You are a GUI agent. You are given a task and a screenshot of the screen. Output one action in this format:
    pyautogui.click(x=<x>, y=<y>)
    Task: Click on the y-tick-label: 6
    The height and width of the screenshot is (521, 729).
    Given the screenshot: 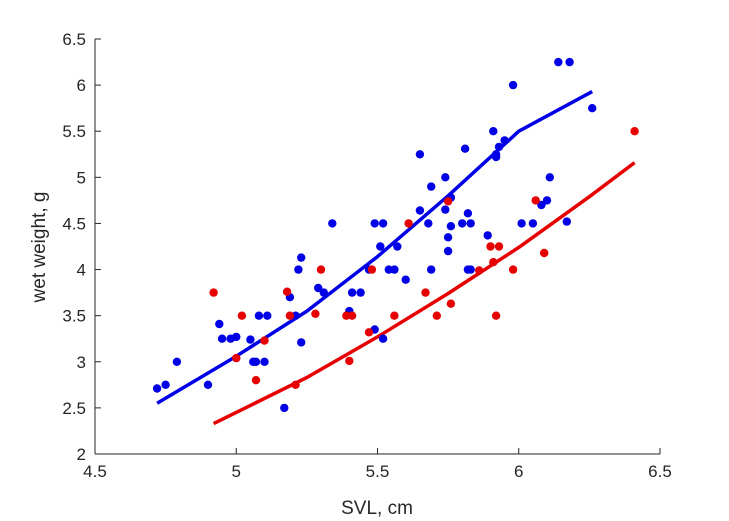 What is the action you would take?
    pyautogui.click(x=81, y=85)
    